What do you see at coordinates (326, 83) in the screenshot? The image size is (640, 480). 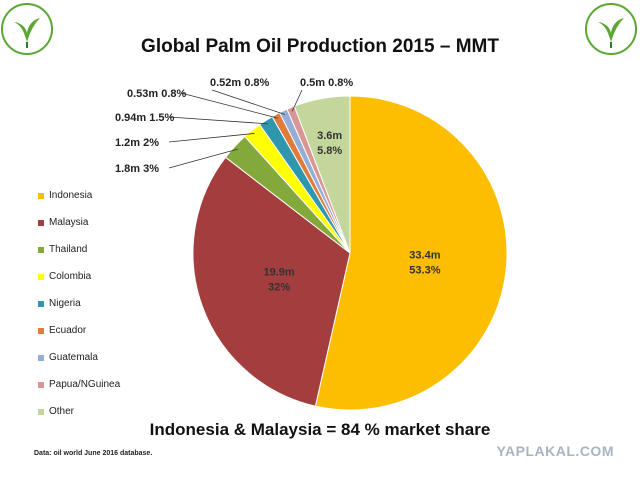 I see `callout-label-papua-nguinea: 0.5m 0.8%` at bounding box center [326, 83].